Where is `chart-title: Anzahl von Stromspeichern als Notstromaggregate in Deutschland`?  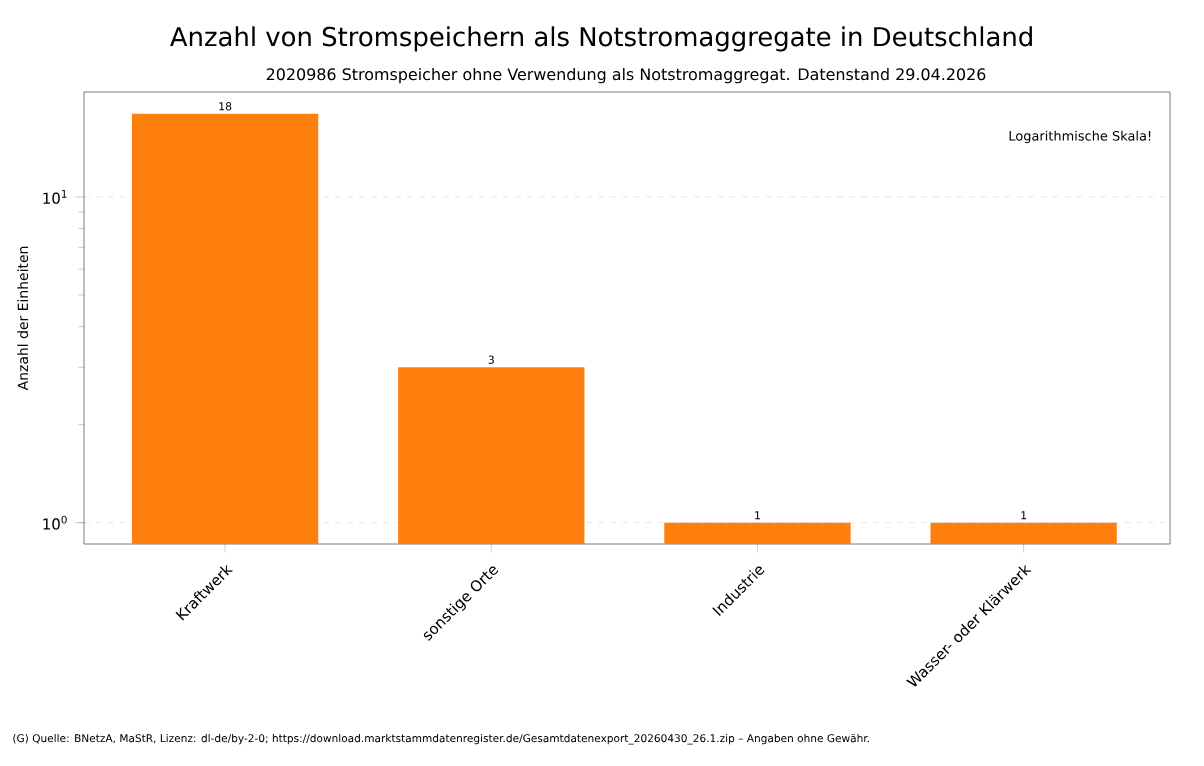
chart-title: Anzahl von Stromspeichern als Notstromaggregate in Deutschland is located at coordinates (601, 39).